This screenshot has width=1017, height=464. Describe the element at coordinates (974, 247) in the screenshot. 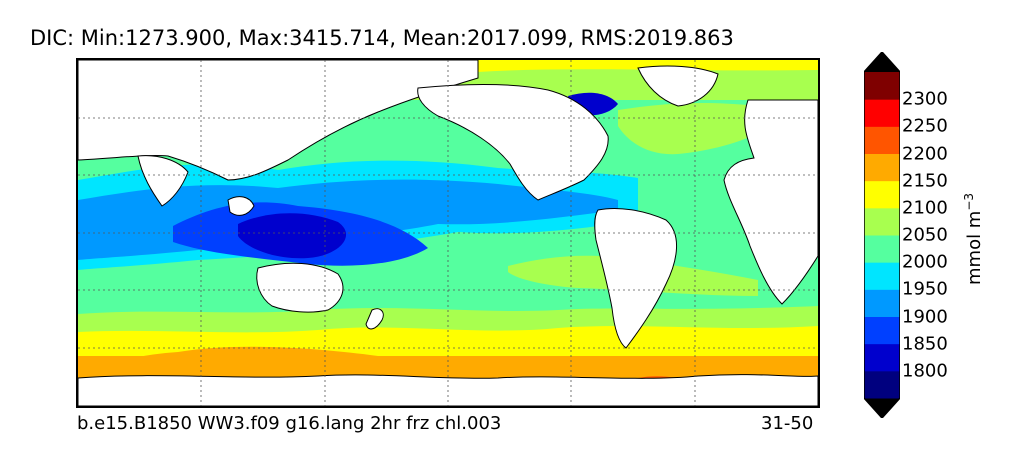

I see `units-text: mmol m` at that location.